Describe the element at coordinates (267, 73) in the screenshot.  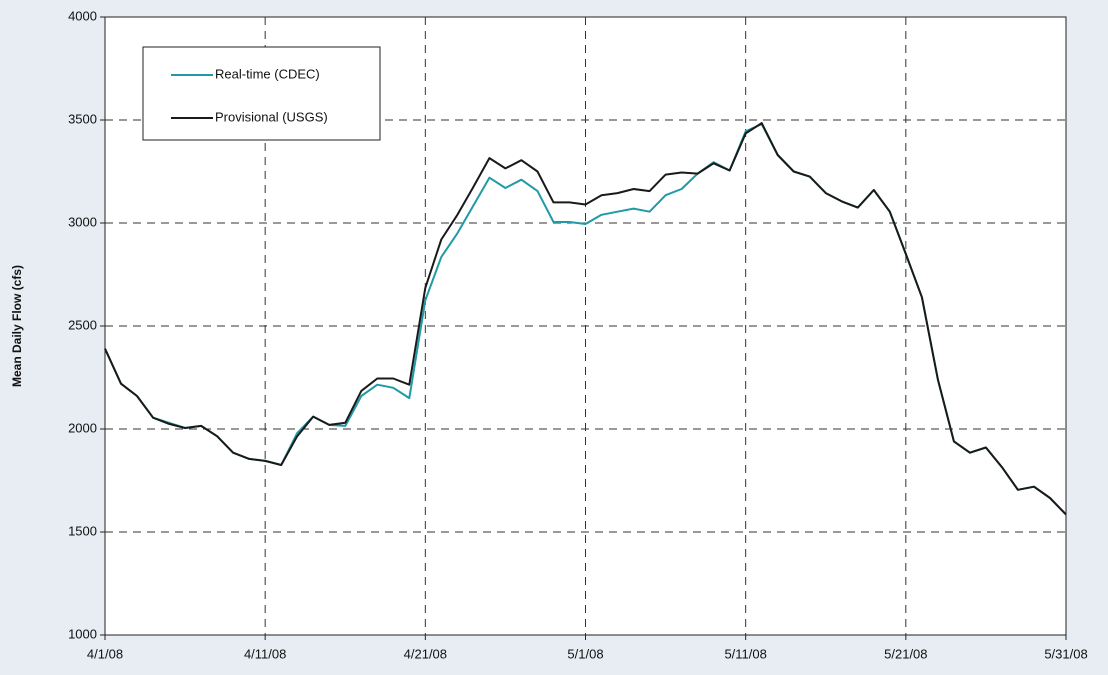
I see `legend-label: Real-time (CDEC)` at that location.